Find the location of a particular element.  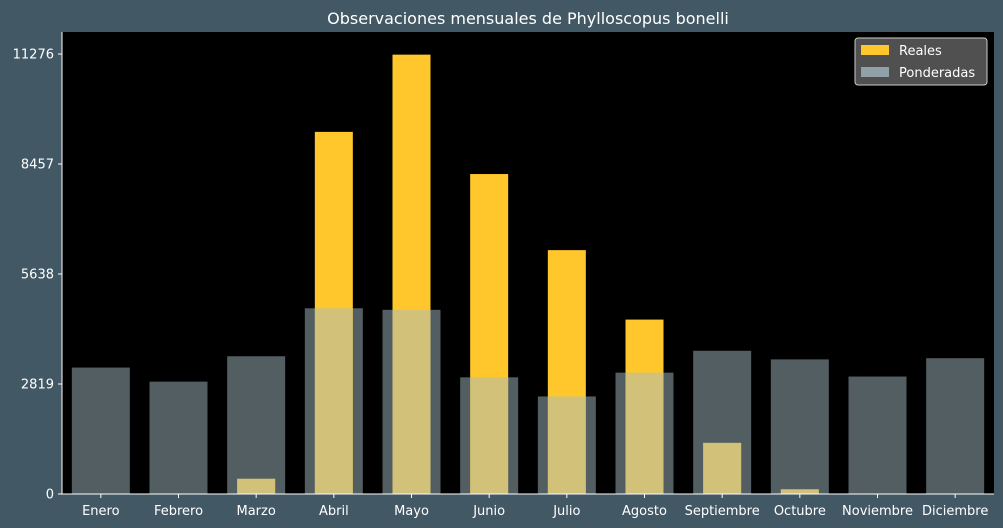

x-tick-label: Enero is located at coordinates (101, 511).